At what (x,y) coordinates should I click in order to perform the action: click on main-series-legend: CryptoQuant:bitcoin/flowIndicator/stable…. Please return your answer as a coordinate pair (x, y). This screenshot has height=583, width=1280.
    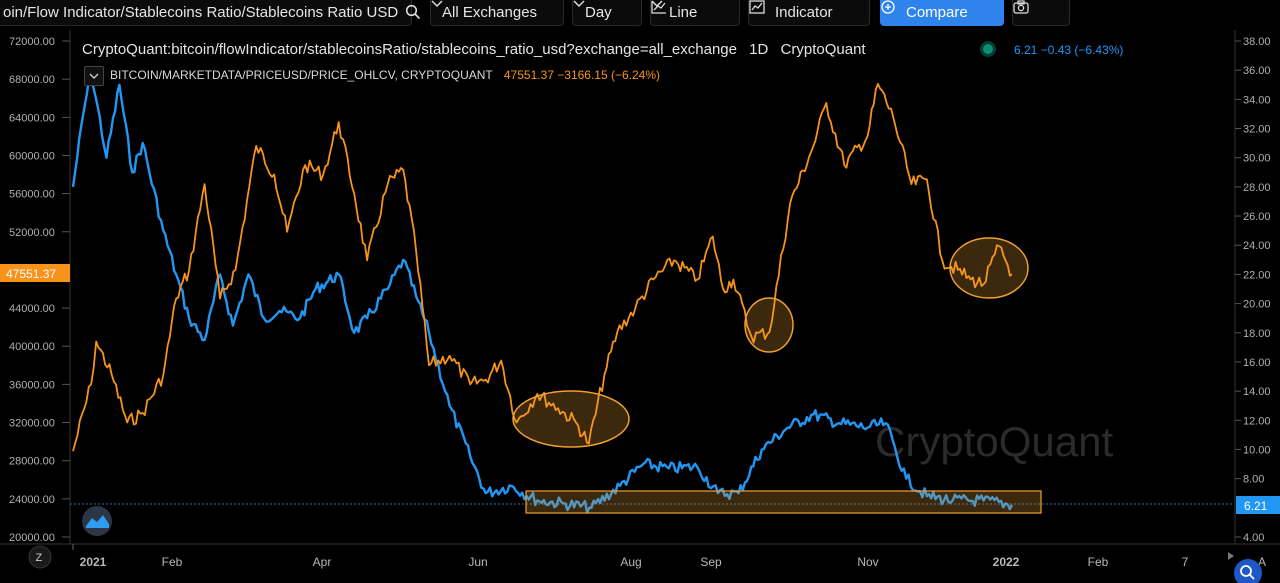
    Looking at the image, I should click on (474, 49).